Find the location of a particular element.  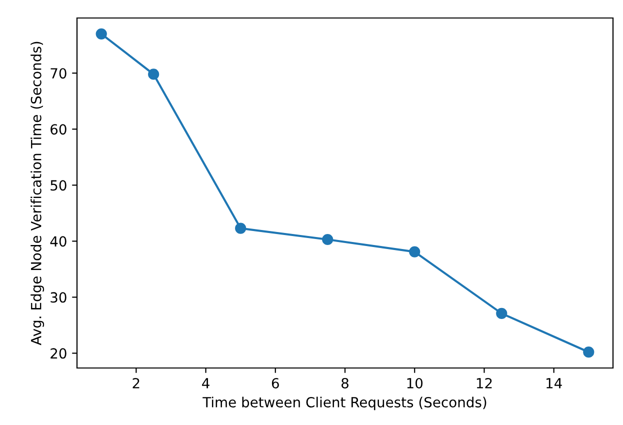

y-axis-title: Avg. Edge Node Verification Time (Seconds) is located at coordinates (37, 194).